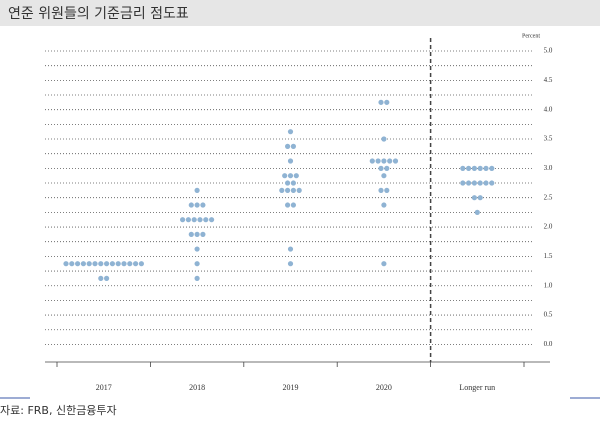 The width and height of the screenshot is (600, 428). What do you see at coordinates (531, 36) in the screenshot?
I see `y-axis-label: Percent` at bounding box center [531, 36].